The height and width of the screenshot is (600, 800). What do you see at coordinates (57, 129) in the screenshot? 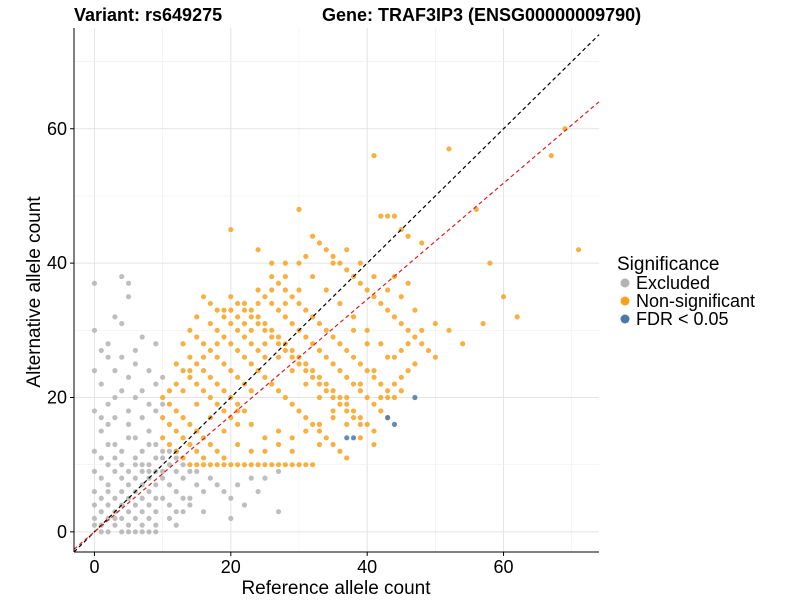
I see `y-tick-label: 60` at bounding box center [57, 129].